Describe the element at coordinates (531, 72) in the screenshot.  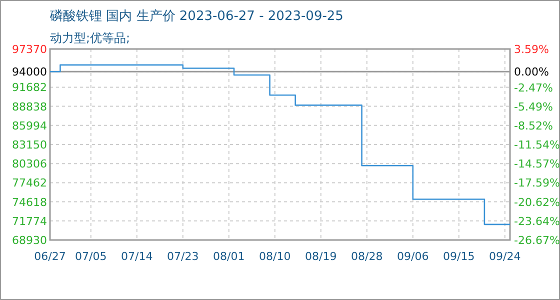
I see `y2-tick-label: 0.00%` at that location.